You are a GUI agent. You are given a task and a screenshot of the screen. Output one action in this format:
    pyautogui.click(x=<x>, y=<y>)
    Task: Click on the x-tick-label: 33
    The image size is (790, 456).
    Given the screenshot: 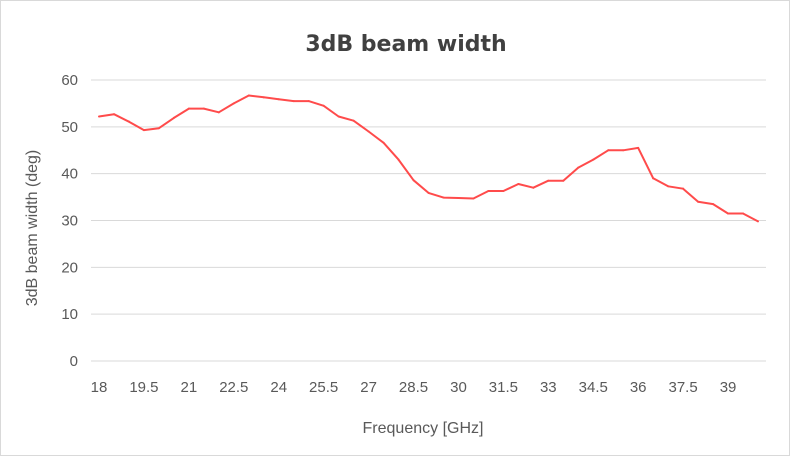 What is the action you would take?
    pyautogui.click(x=548, y=387)
    